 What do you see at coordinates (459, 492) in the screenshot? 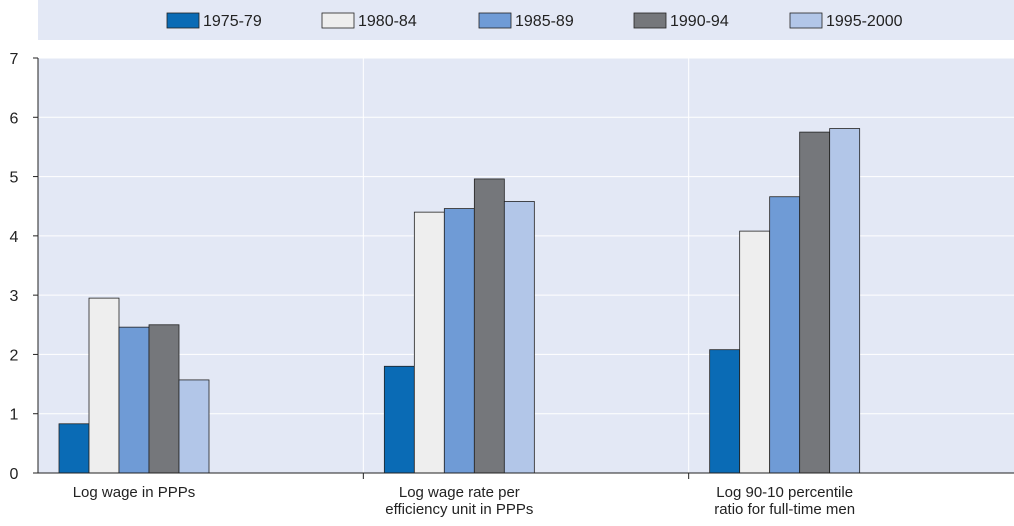
I see `x-category-label: Log wage rate per` at bounding box center [459, 492].